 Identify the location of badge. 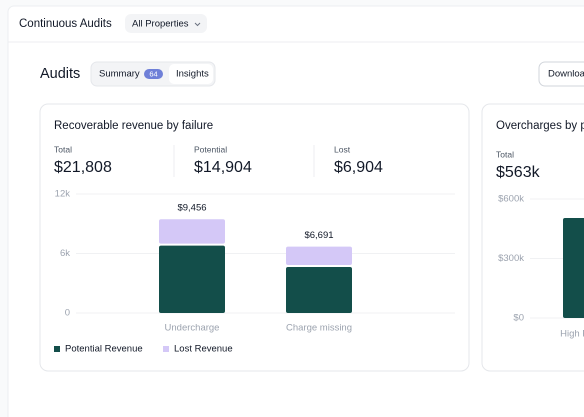
(153, 74).